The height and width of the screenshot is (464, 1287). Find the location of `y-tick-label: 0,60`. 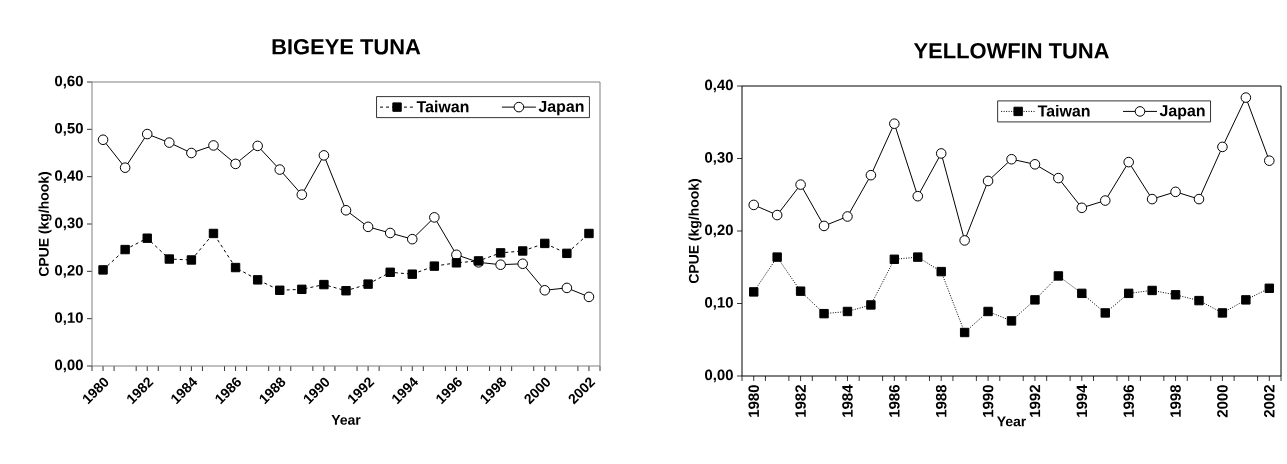

y-tick-label: 0,60 is located at coordinates (69, 82).